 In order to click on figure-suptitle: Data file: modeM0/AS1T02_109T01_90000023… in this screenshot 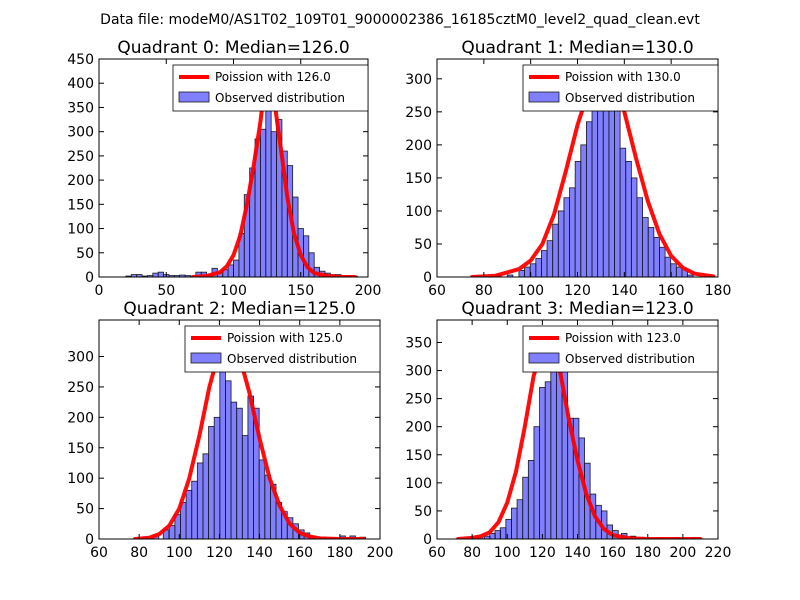, I will do `click(400, 20)`.